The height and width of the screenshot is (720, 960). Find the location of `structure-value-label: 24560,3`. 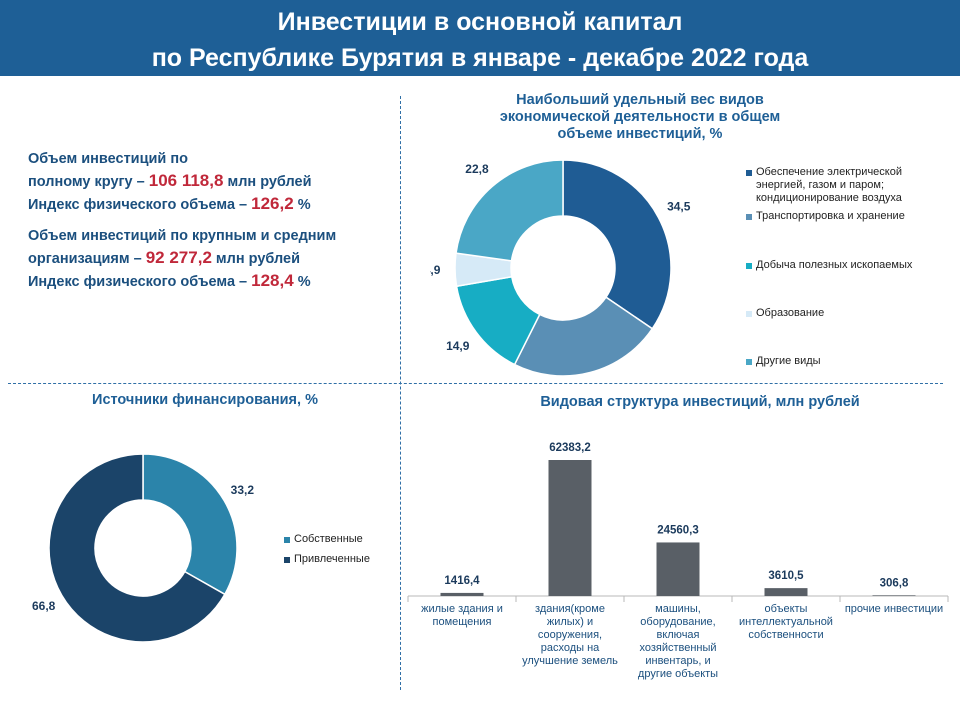

structure-value-label: 24560,3 is located at coordinates (678, 530).